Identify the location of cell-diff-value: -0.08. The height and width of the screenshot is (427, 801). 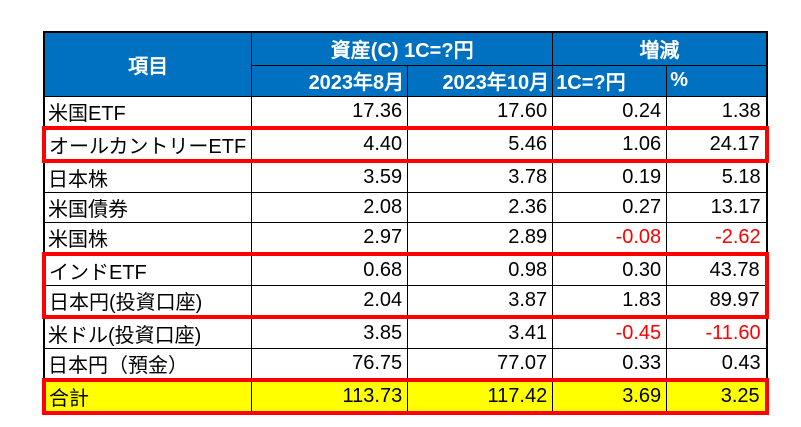
(610, 237).